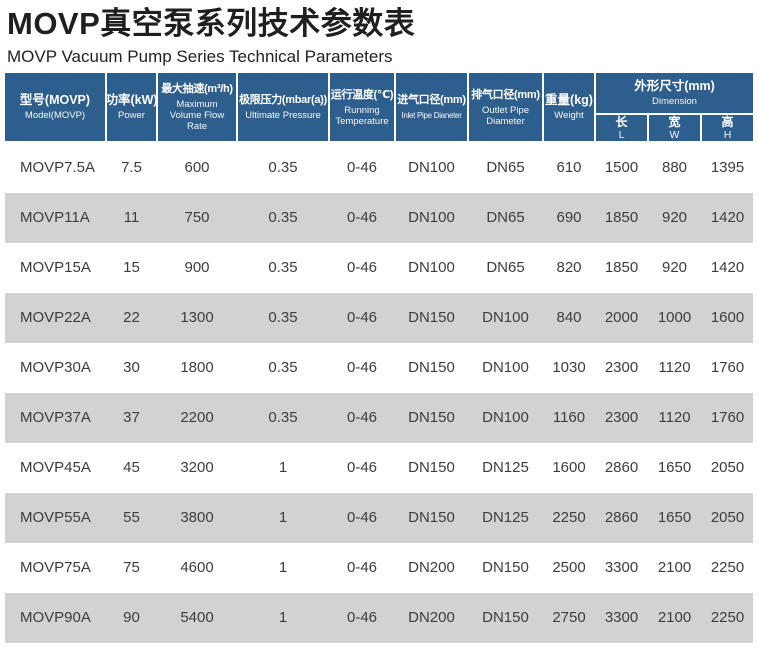  What do you see at coordinates (197, 517) in the screenshot?
I see `cell-flow-rate: 3800` at bounding box center [197, 517].